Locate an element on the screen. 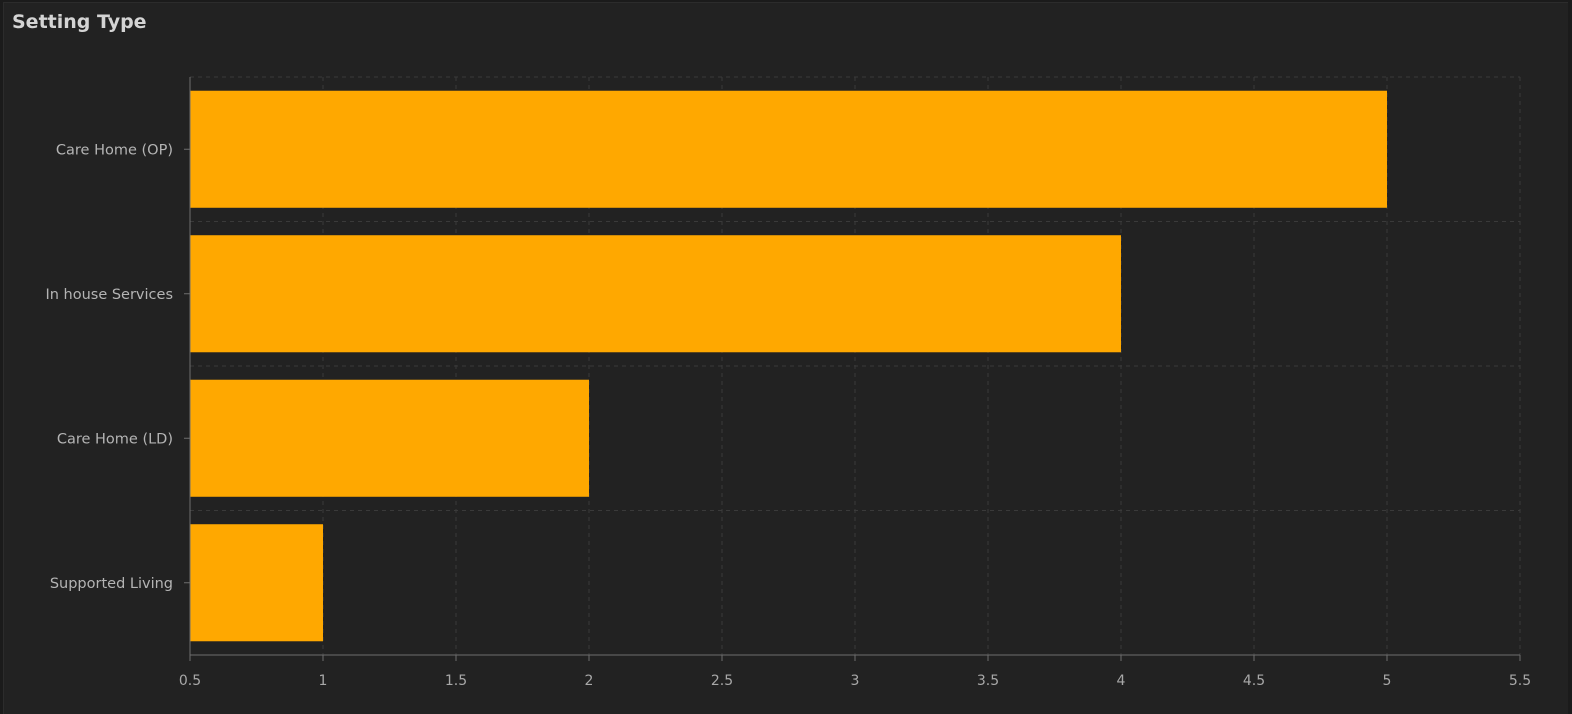 The image size is (1572, 714). x-tick-label: 5 is located at coordinates (1387, 681).